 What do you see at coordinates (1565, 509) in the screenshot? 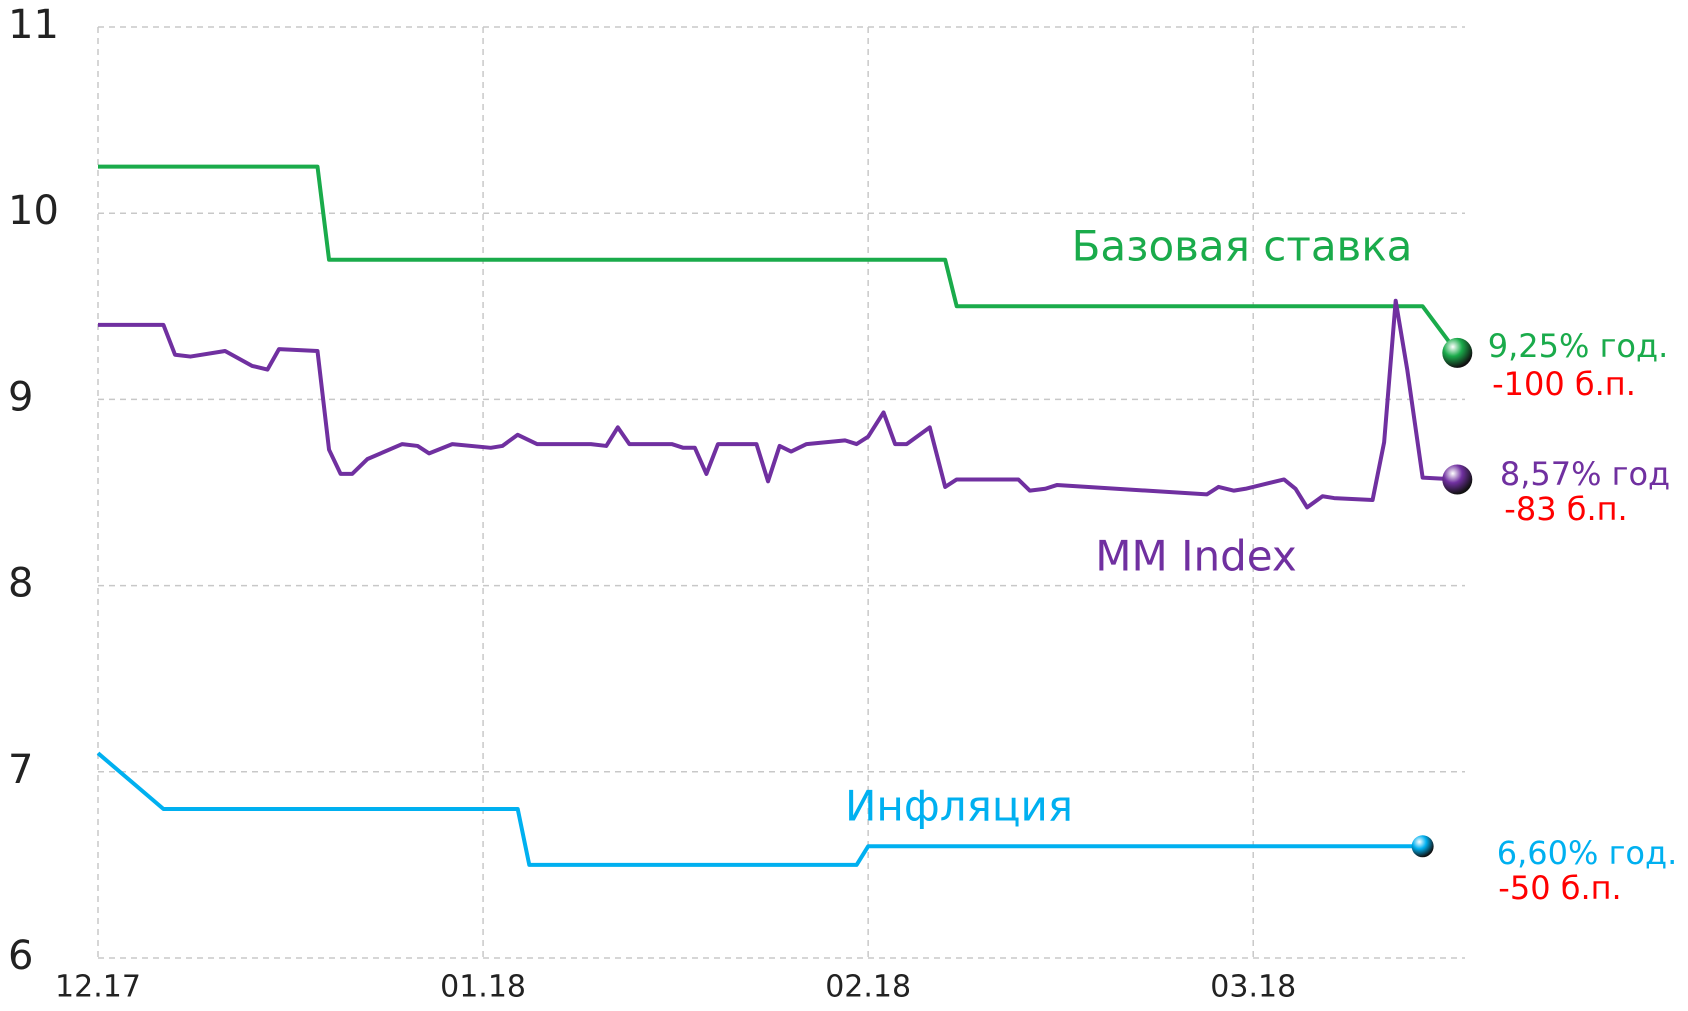
I see `change-label: -83 б.п.` at bounding box center [1565, 509].